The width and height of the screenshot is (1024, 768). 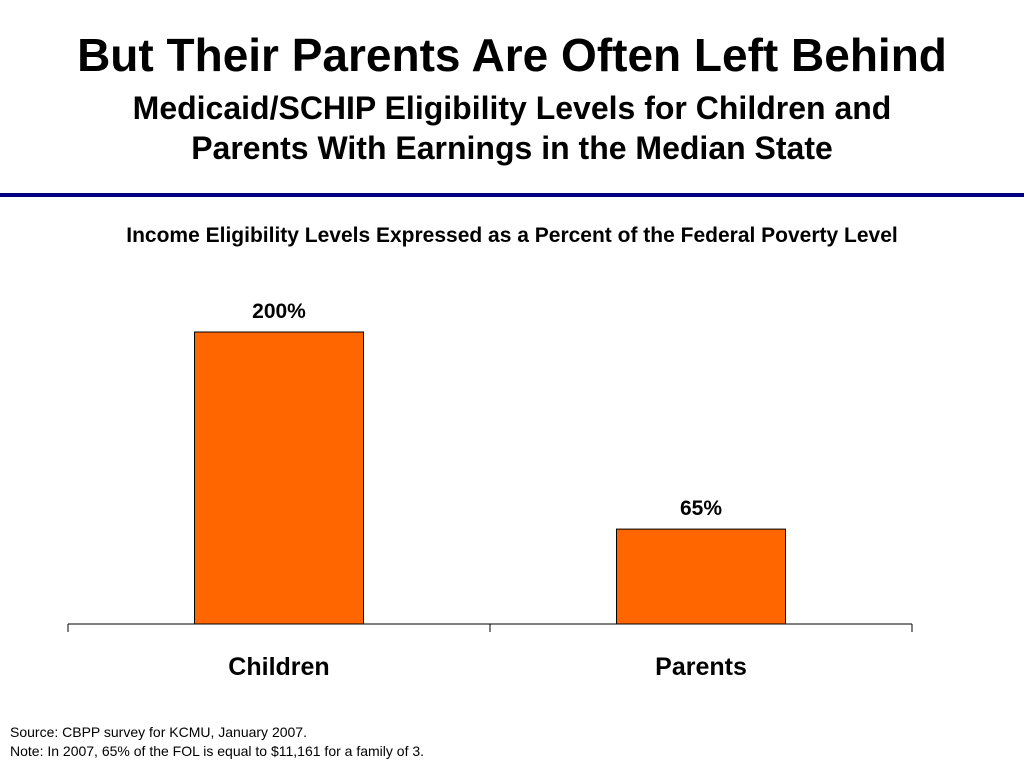 I want to click on tick-label-parents: Parents, so click(x=701, y=667).